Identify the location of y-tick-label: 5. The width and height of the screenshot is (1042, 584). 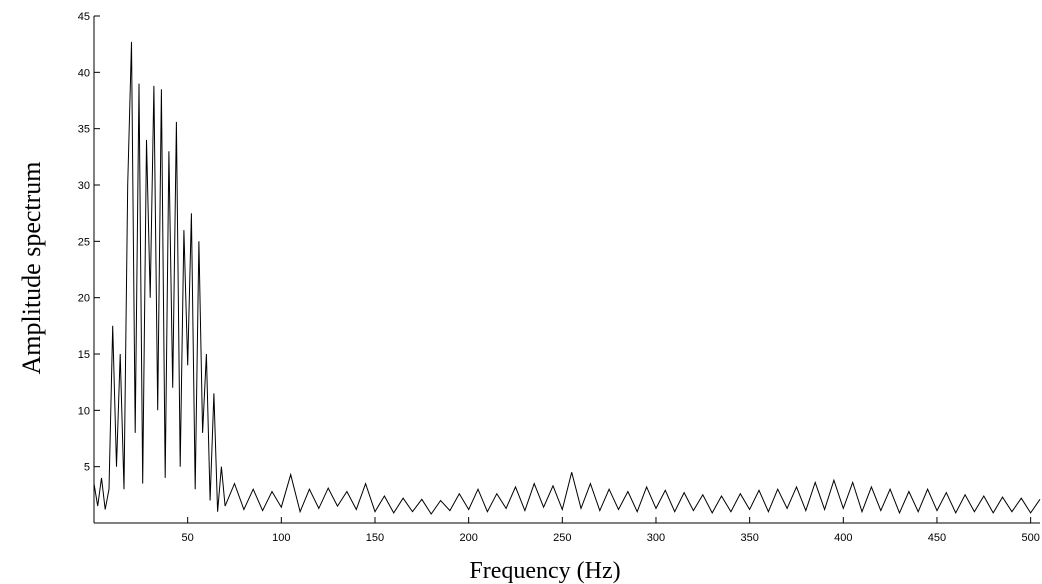
(87, 468).